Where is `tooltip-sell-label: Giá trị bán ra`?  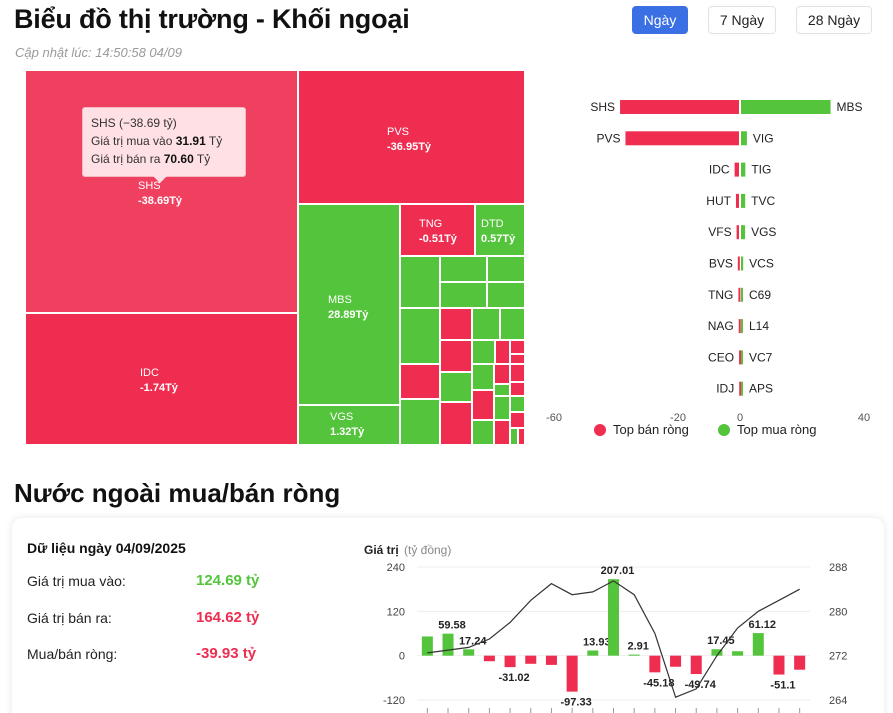
tooltip-sell-label: Giá trị bán ra is located at coordinates (126, 159).